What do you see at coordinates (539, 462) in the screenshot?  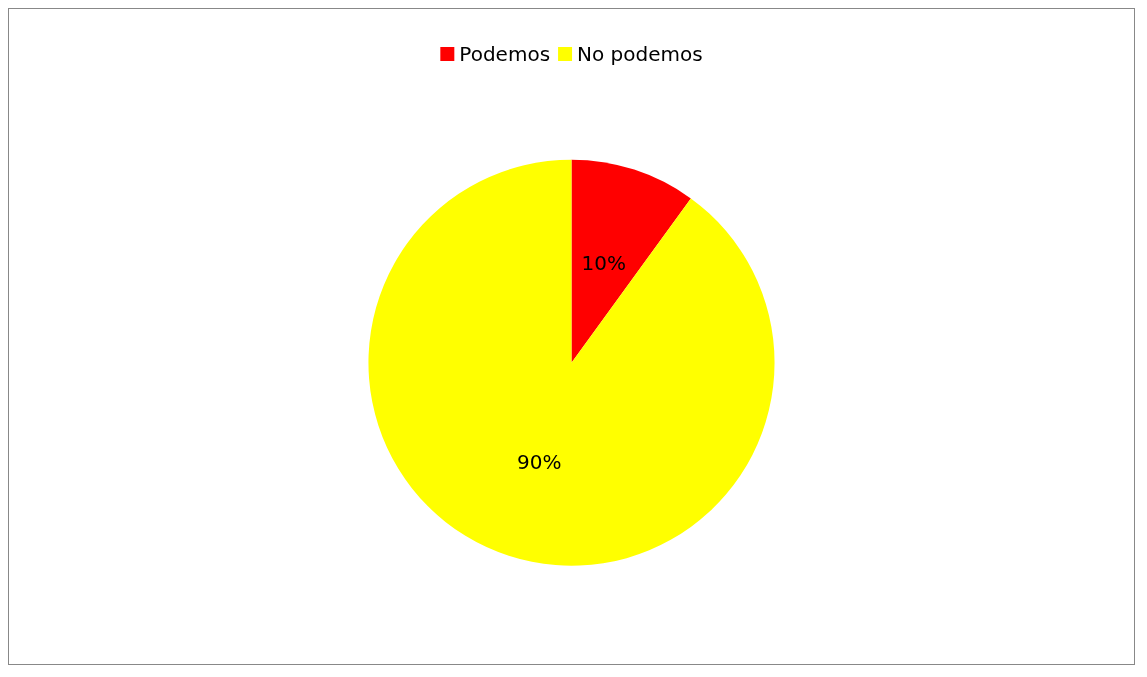 I see `data-label: 90%` at bounding box center [539, 462].